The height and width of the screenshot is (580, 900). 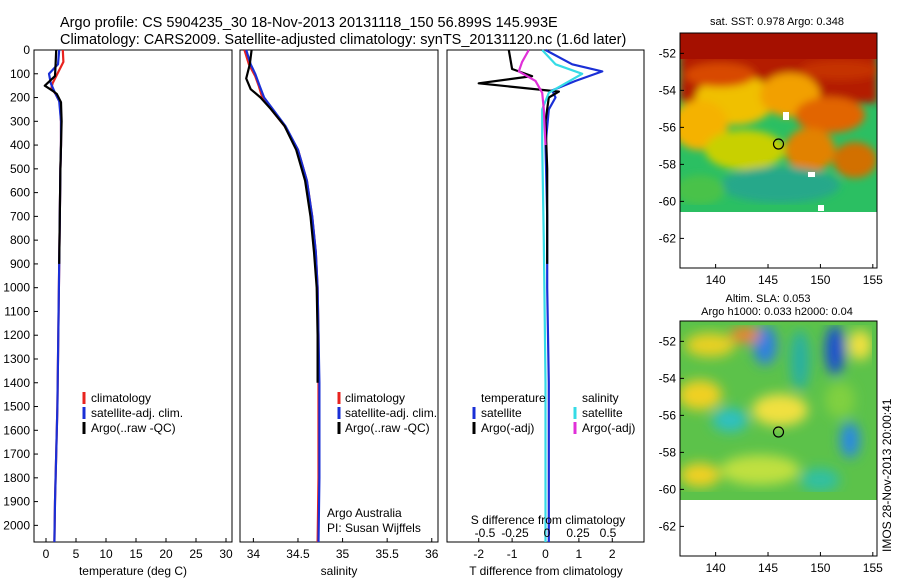 I want to click on x-tick-label: 25, so click(x=196, y=554).